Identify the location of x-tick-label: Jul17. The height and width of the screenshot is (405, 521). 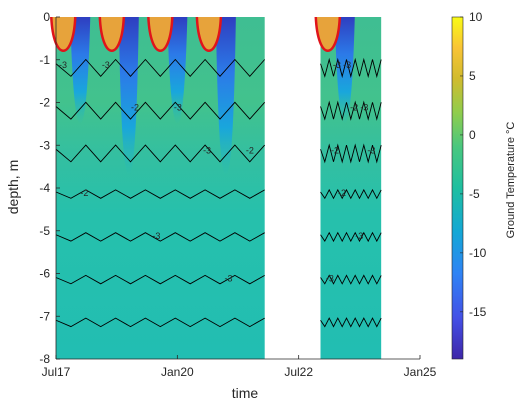
(56, 372).